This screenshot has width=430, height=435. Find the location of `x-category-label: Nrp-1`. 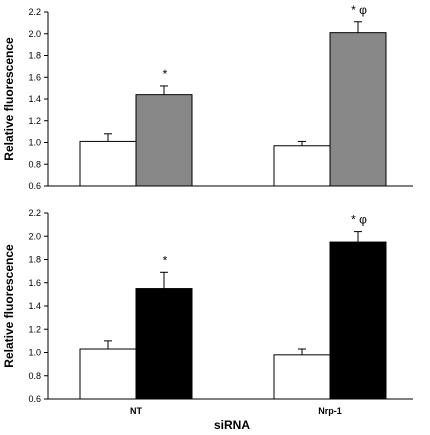

x-category-label: Nrp-1 is located at coordinates (330, 411).